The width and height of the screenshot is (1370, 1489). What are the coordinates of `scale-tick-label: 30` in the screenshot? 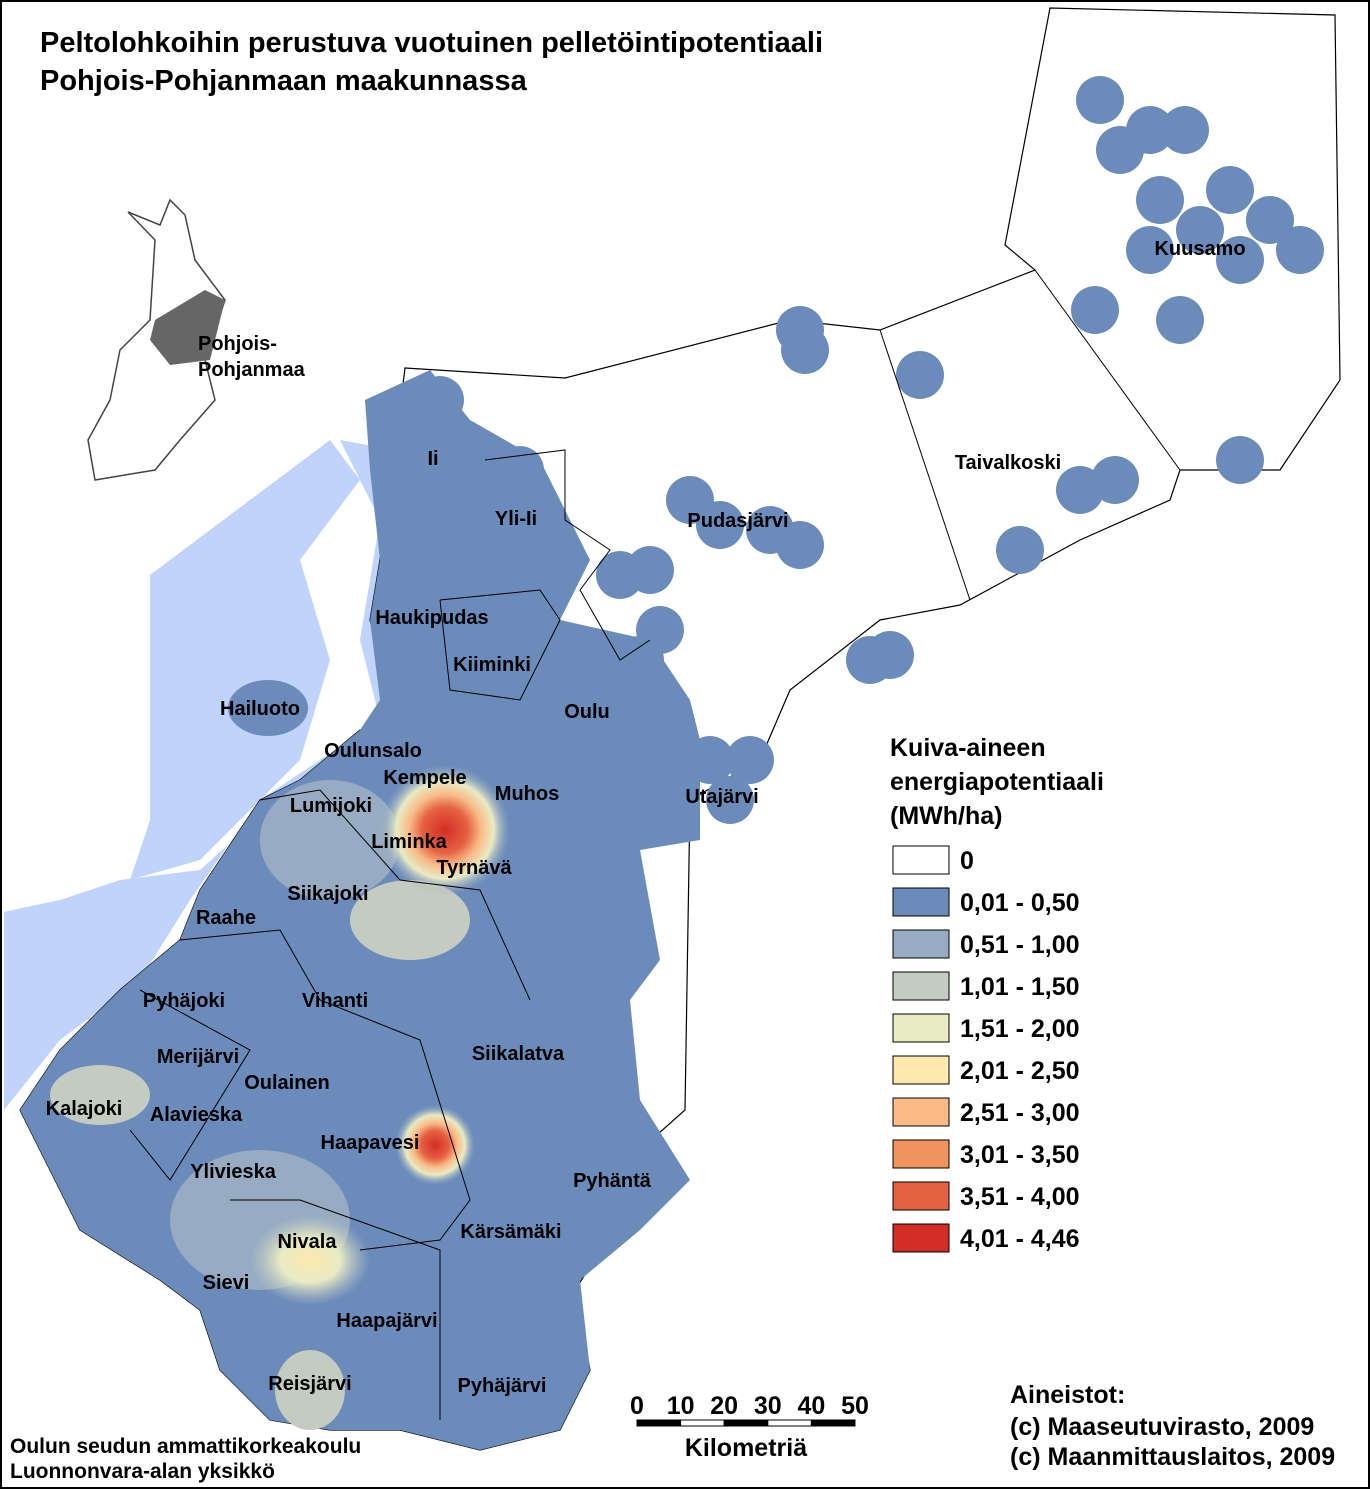 It's located at (768, 1406).